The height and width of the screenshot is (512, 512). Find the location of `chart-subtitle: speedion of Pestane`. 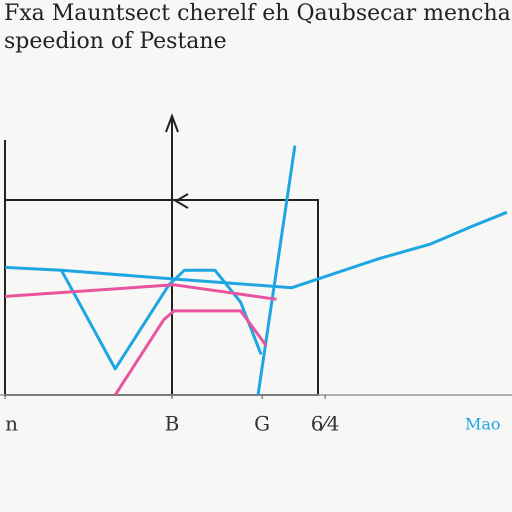

chart-subtitle: speedion of Pestane is located at coordinates (115, 41).